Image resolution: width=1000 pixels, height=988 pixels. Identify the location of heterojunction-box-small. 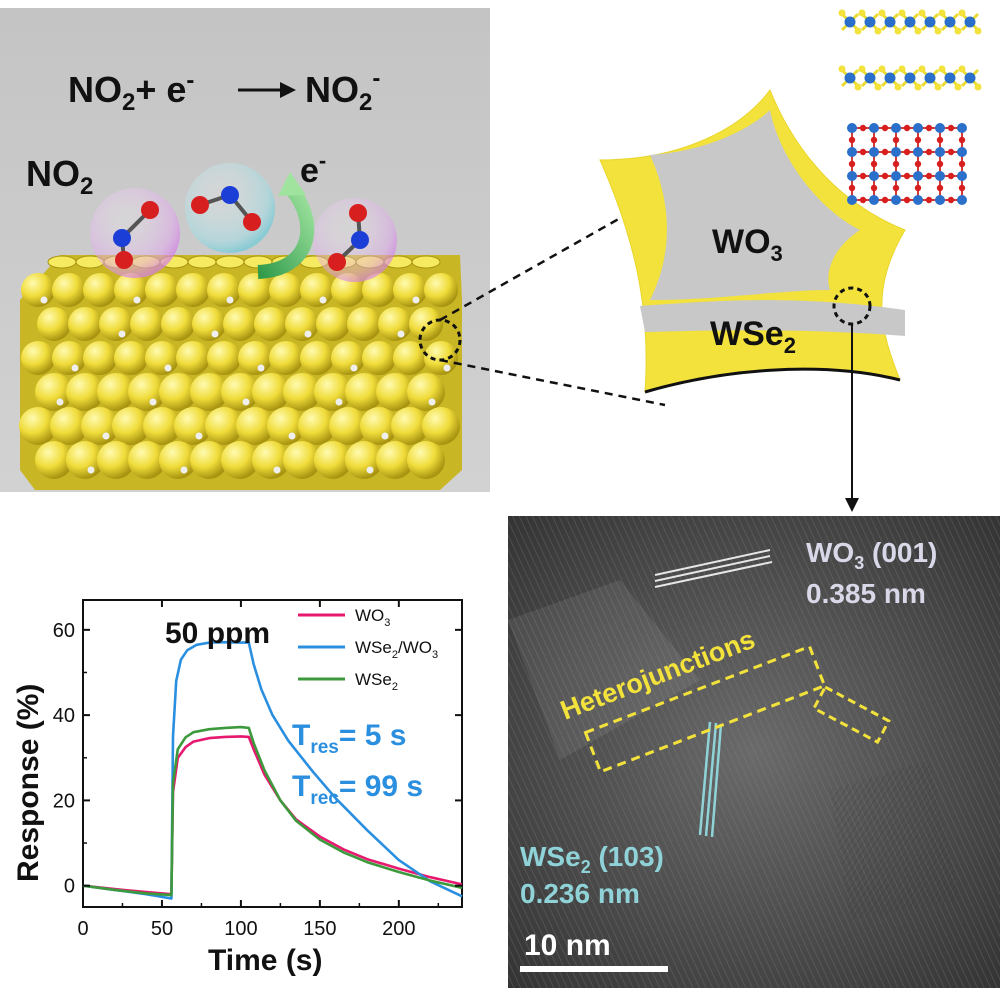
(851, 715).